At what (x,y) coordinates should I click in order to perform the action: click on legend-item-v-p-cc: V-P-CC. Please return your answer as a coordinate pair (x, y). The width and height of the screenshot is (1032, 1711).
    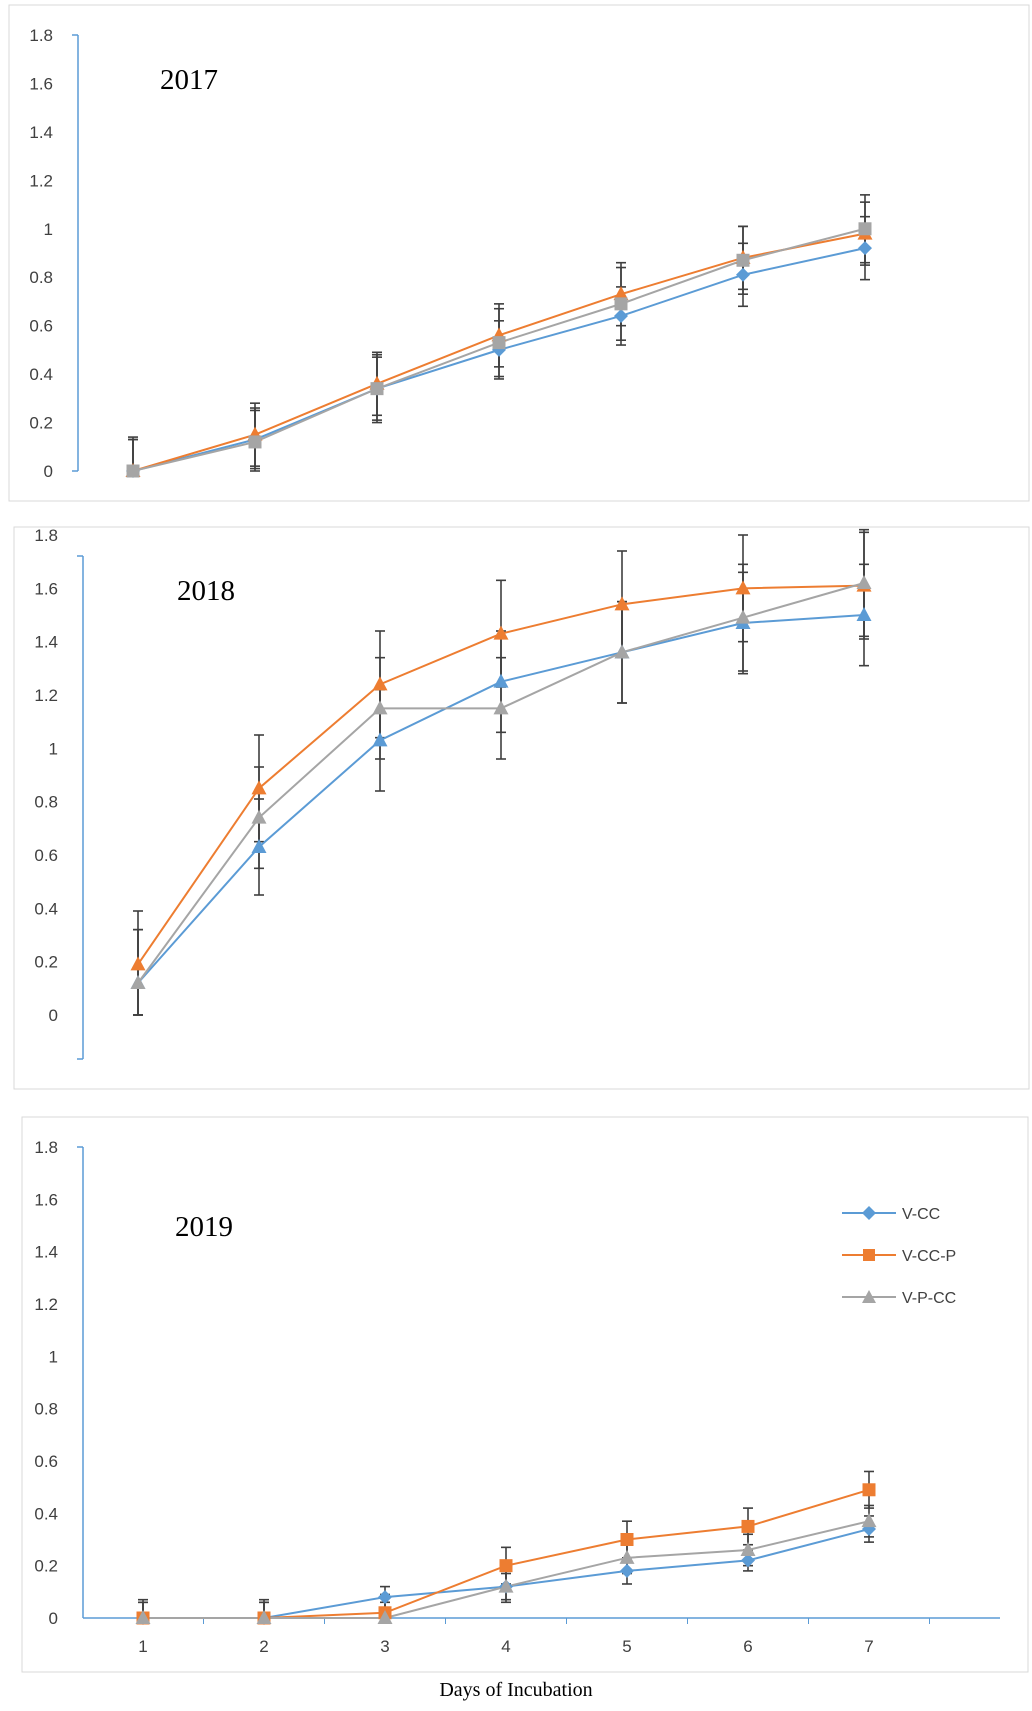
    Looking at the image, I should click on (899, 1298).